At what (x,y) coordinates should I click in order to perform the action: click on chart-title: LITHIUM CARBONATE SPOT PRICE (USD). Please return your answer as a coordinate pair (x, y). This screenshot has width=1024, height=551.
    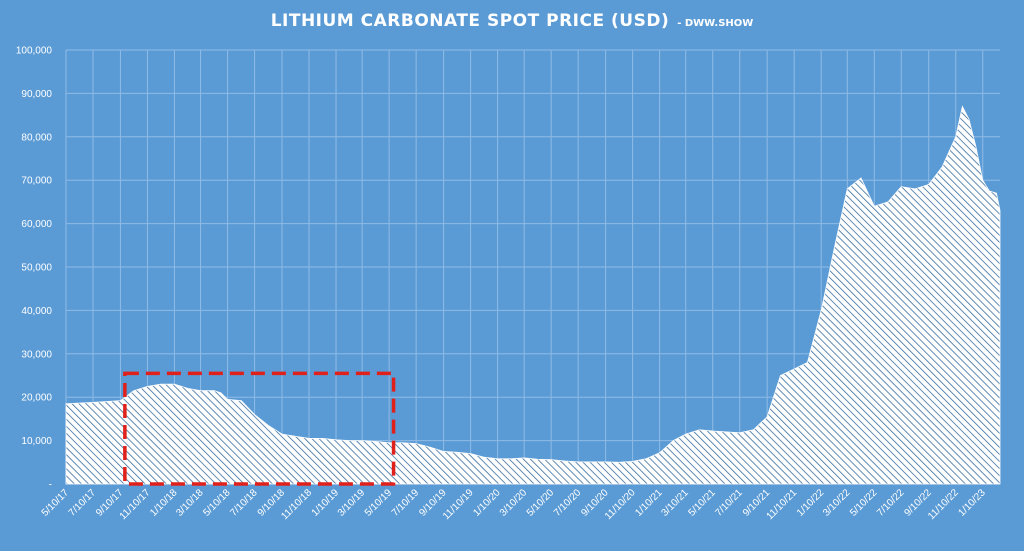
    Looking at the image, I should click on (470, 21).